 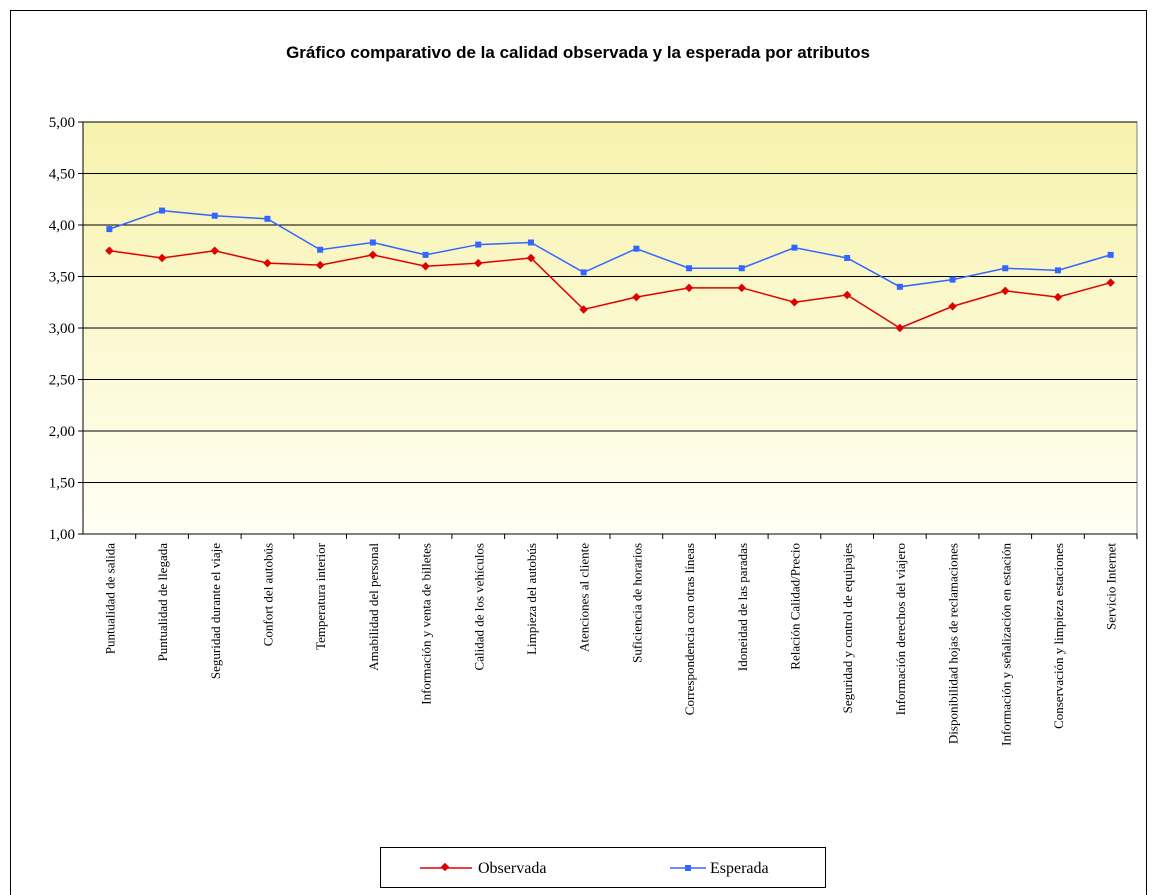 What do you see at coordinates (512, 868) in the screenshot?
I see `legend-label: Observada` at bounding box center [512, 868].